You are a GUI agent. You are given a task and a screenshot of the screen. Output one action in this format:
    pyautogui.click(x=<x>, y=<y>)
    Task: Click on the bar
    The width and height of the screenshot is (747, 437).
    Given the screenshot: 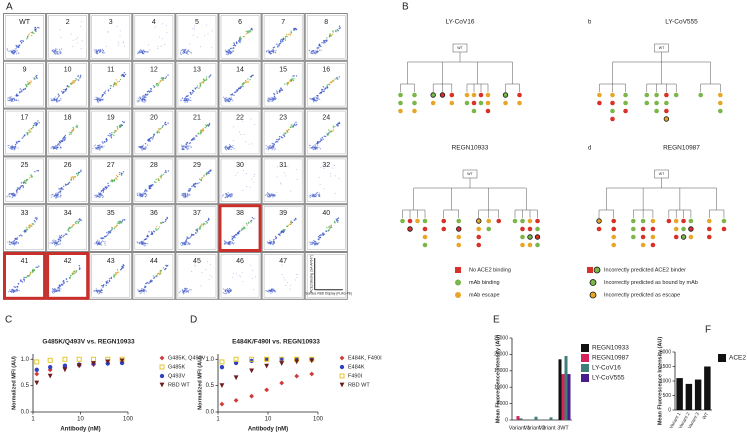 What is the action you would take?
    pyautogui.click(x=551, y=418)
    